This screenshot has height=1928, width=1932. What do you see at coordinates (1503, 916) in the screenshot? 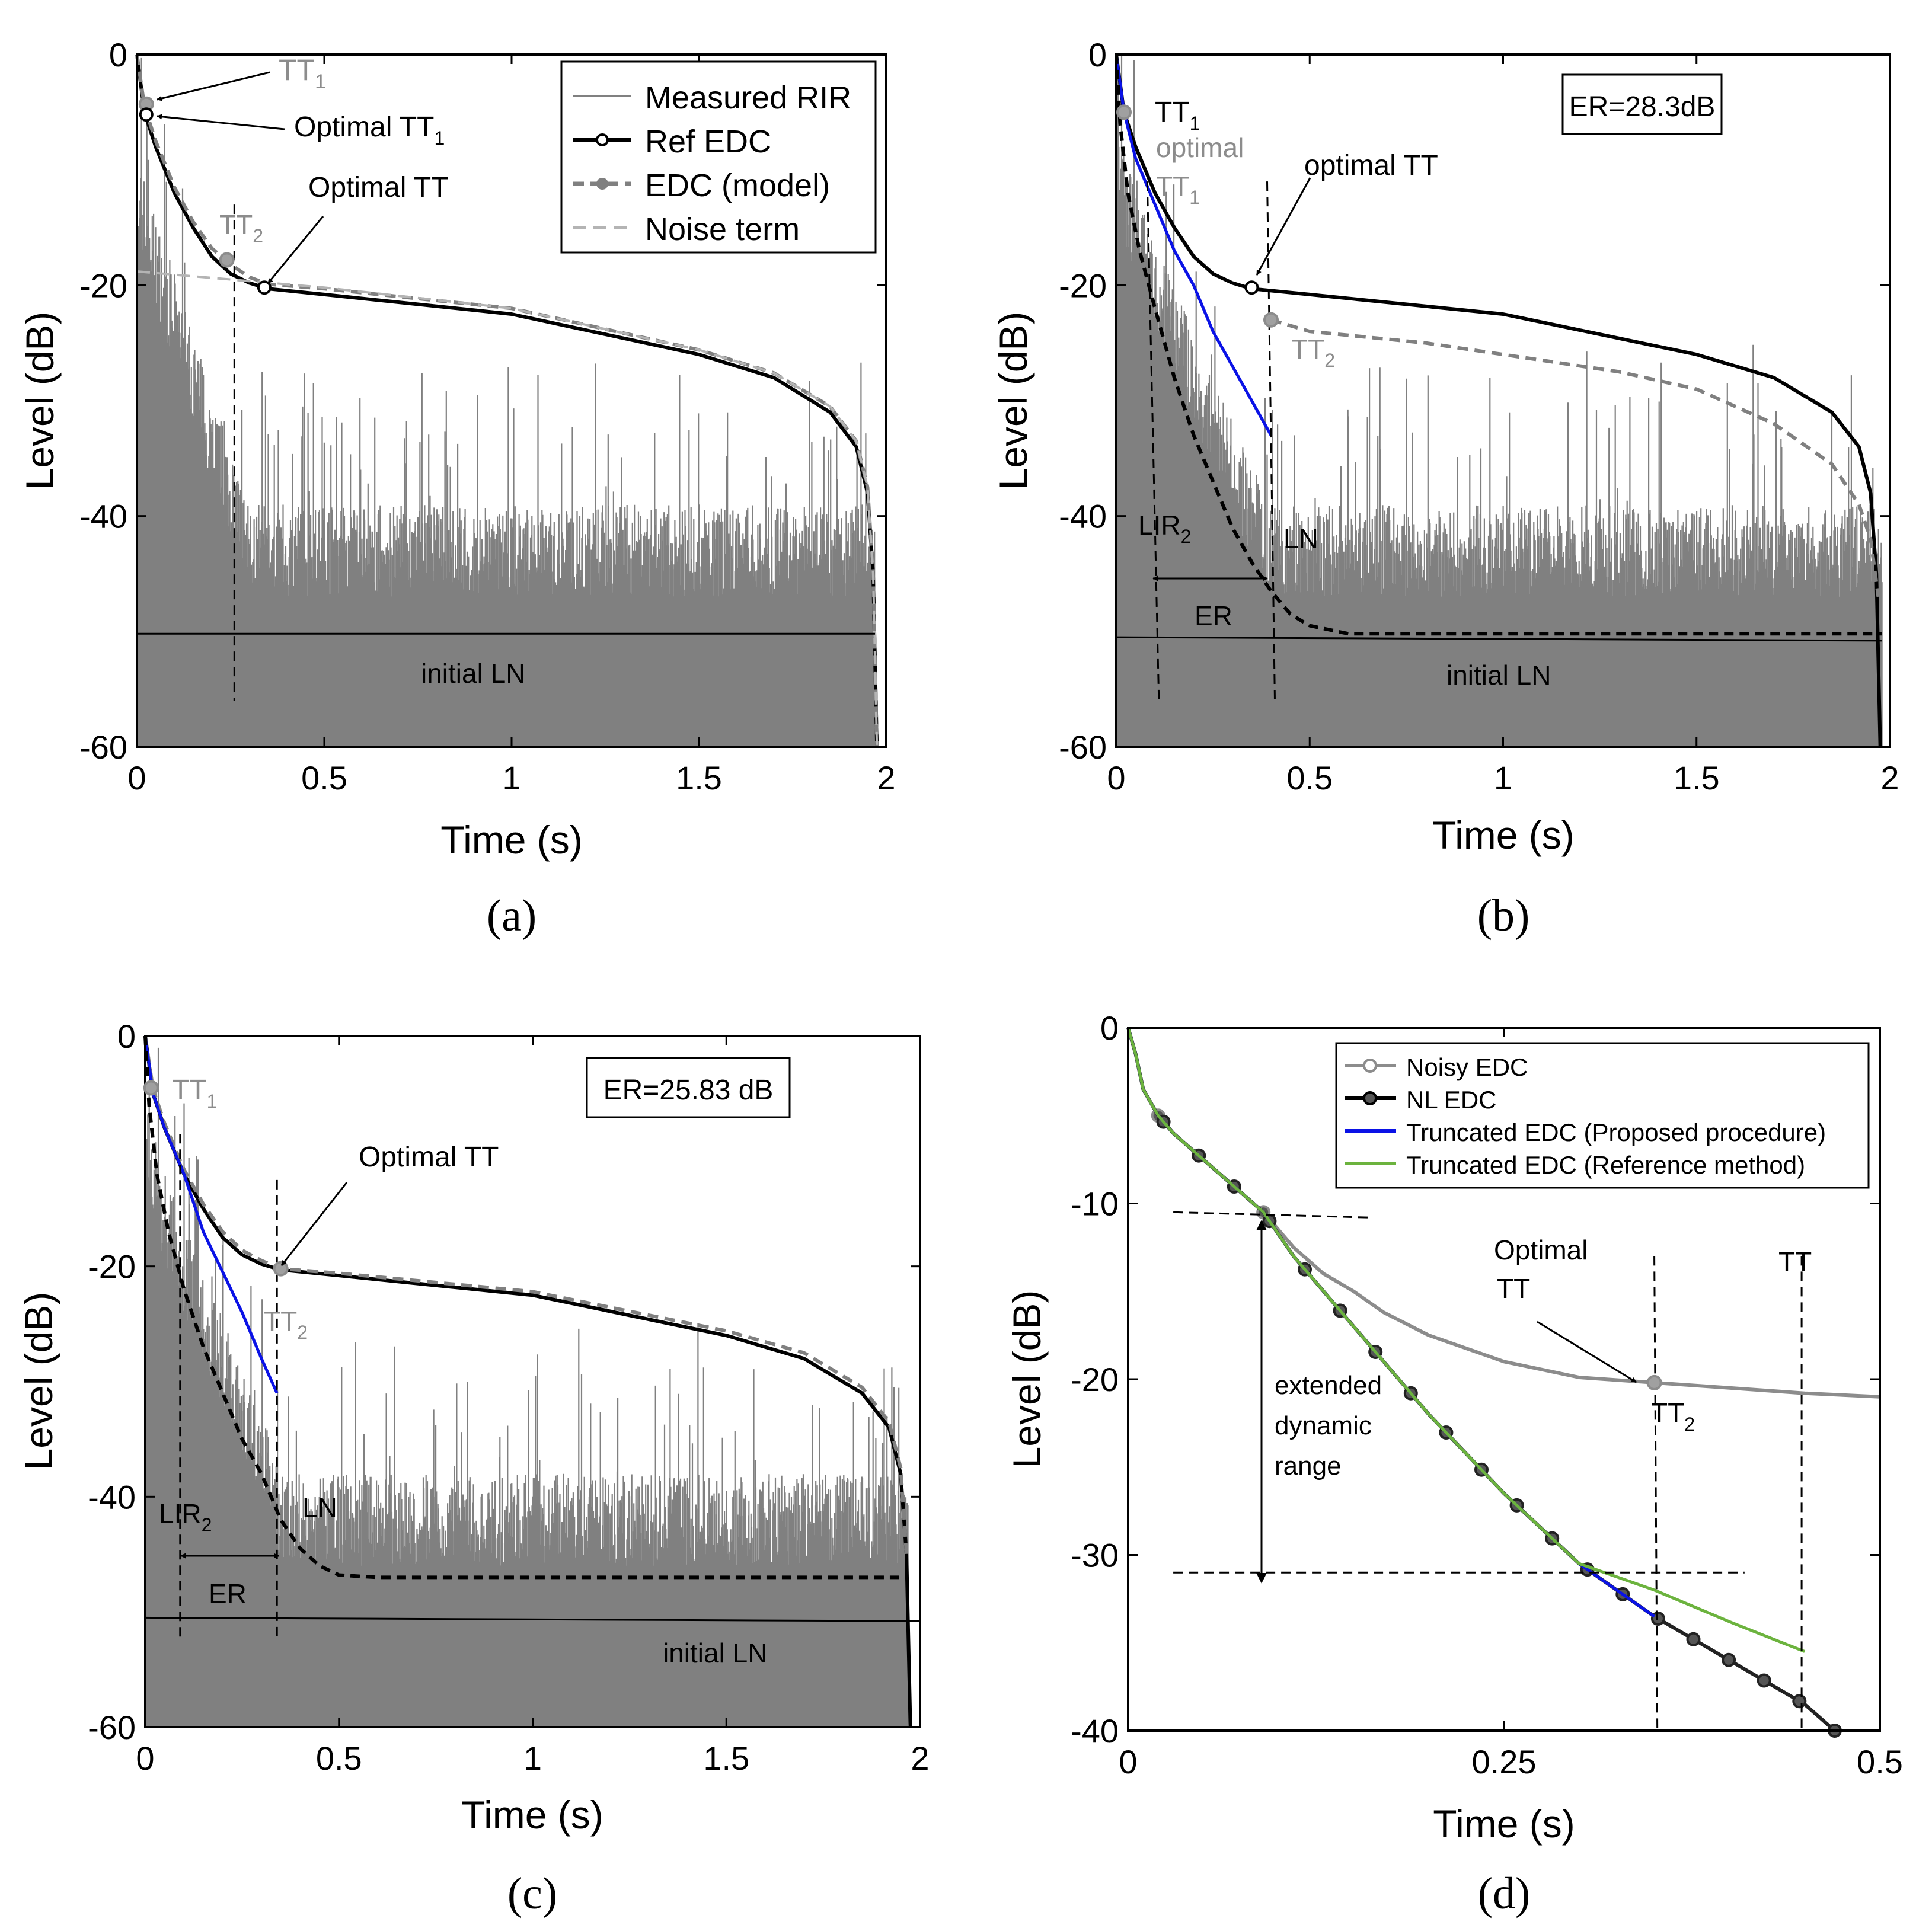
I see `b-caption: (b)` at bounding box center [1503, 916].